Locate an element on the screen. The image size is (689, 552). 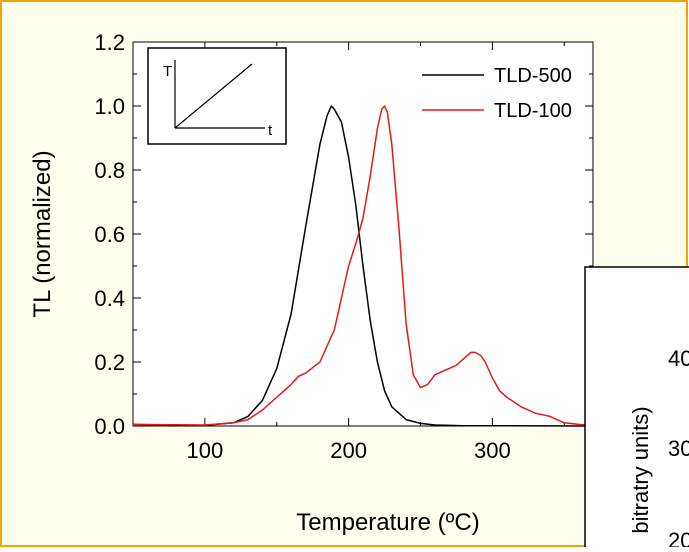
legend: TLD-500 TLD-100 is located at coordinates (497, 93).